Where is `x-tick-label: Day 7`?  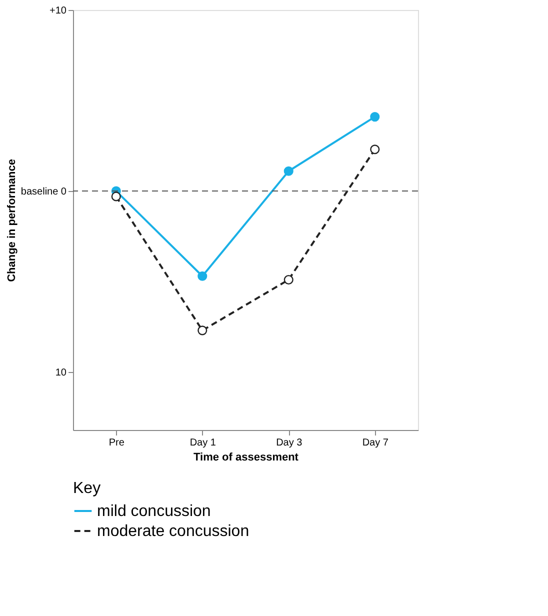 x-tick-label: Day 7 is located at coordinates (375, 443).